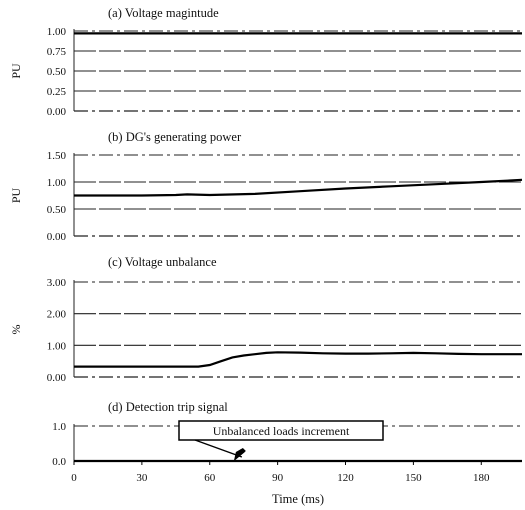  What do you see at coordinates (175, 137) in the screenshot?
I see `panel-title: (b) DG's generating power` at bounding box center [175, 137].